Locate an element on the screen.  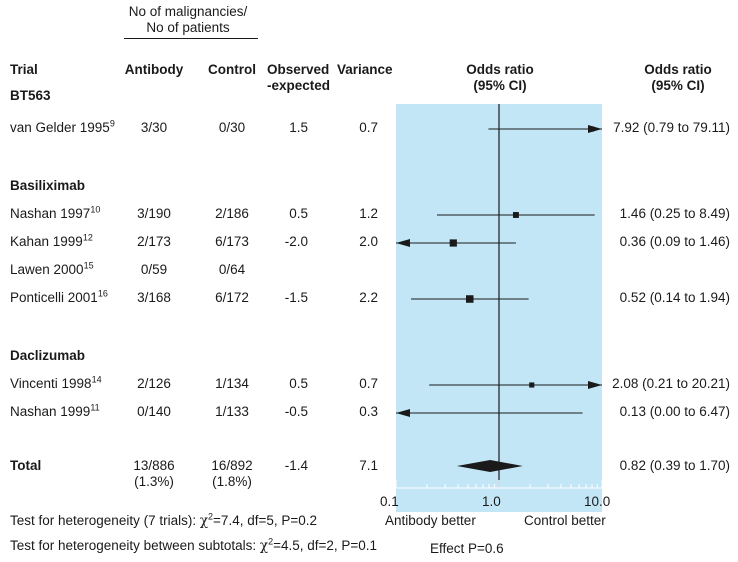
antibody-count: 2/126 is located at coordinates (154, 383).